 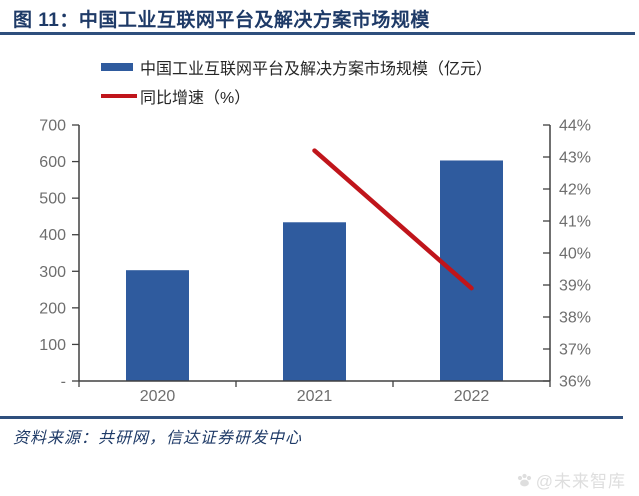 What do you see at coordinates (575, 286) in the screenshot?
I see `svg-text: 39%` at bounding box center [575, 286].